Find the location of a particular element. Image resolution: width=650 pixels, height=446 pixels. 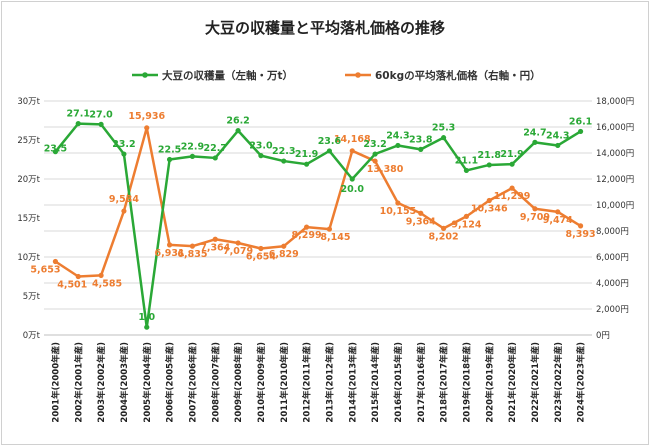

chart-title: 大豆の収穫量と平均落札価格の推移 is located at coordinates (325, 28).